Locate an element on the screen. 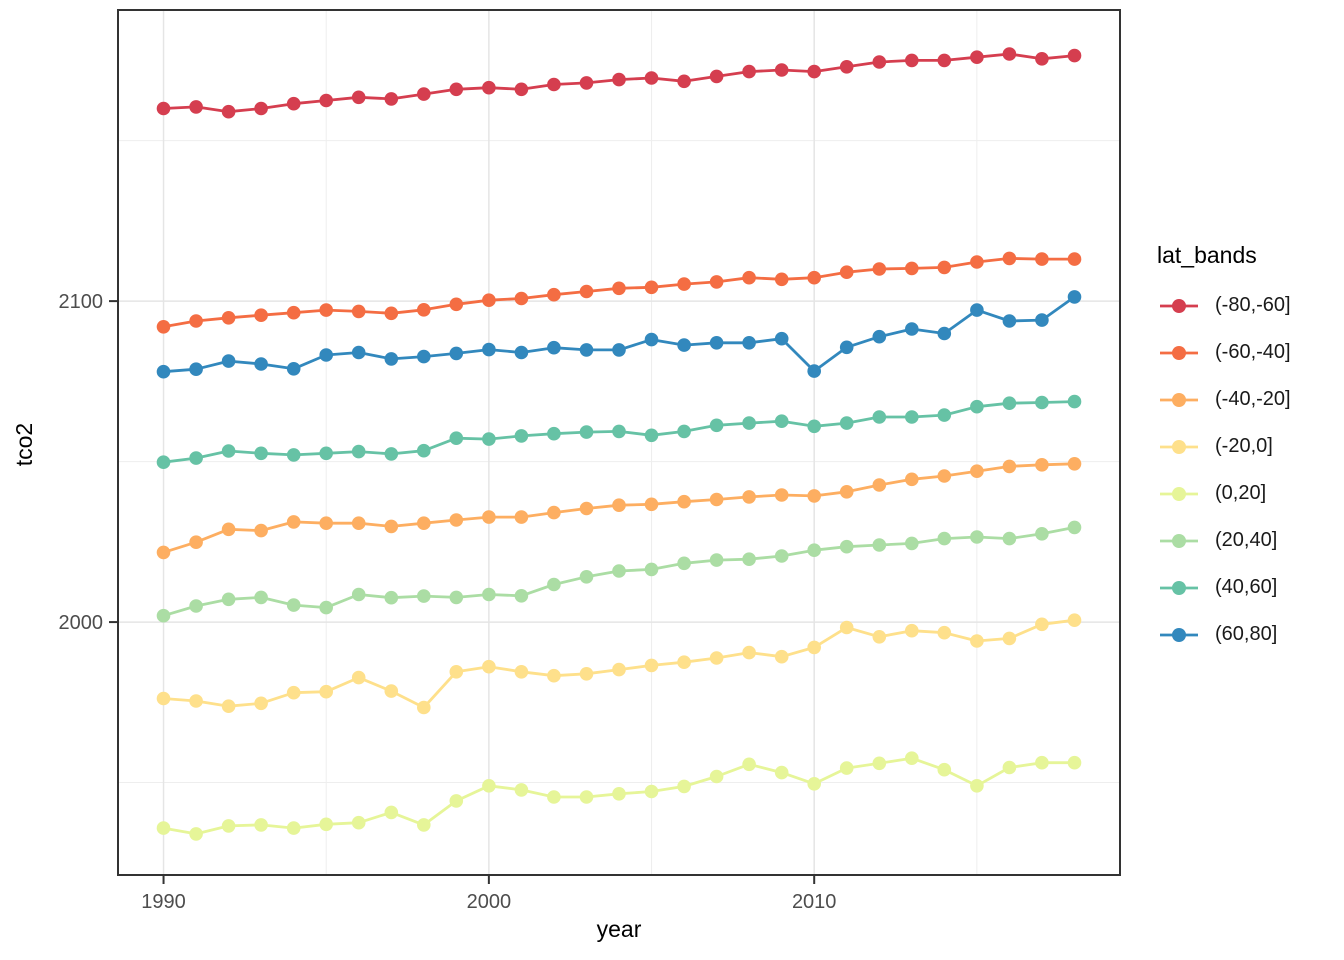  legend-item-label: (-20,0] is located at coordinates (1244, 446).